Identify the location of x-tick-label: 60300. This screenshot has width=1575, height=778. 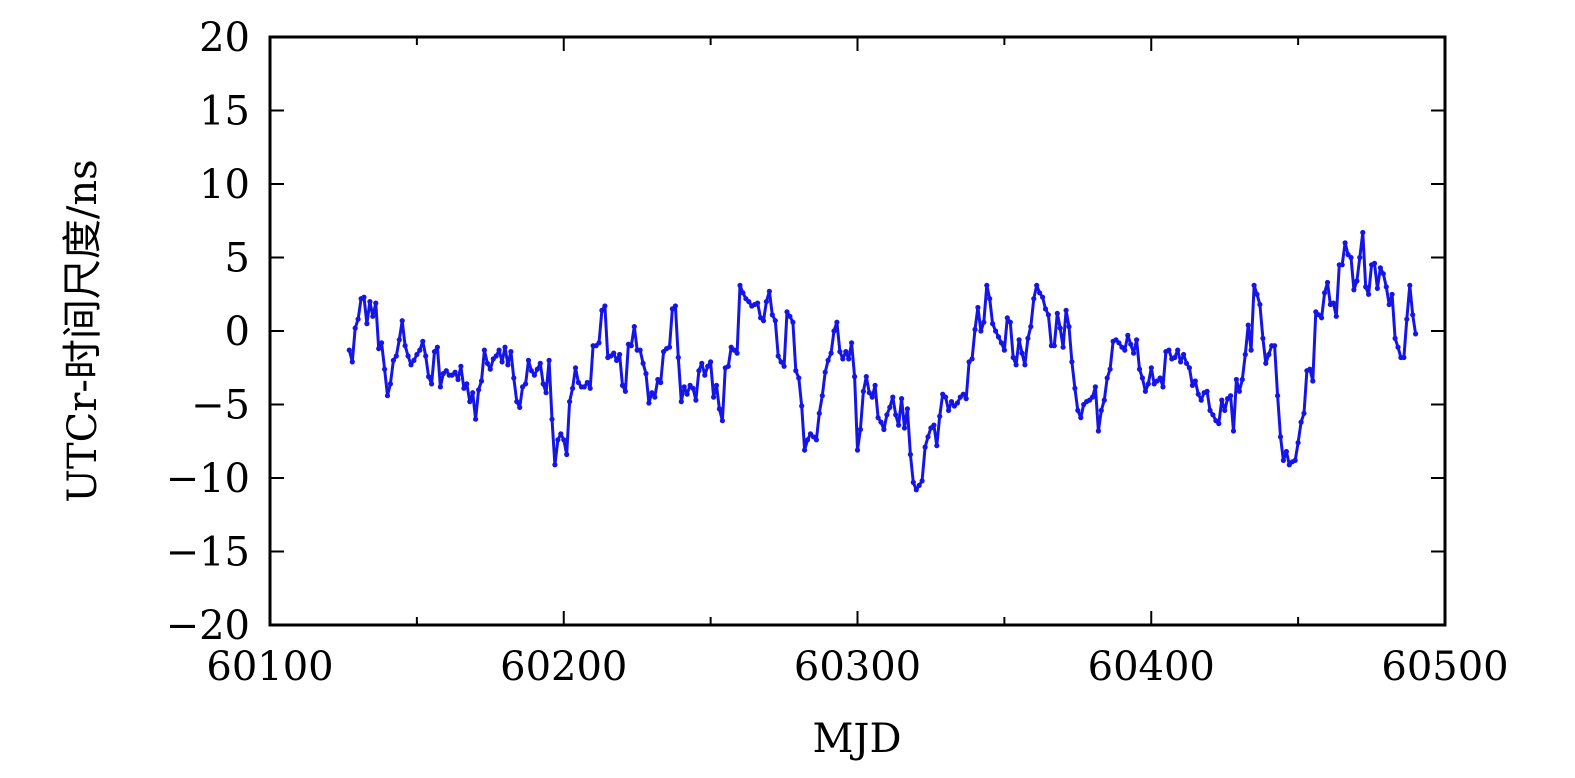
(857, 667).